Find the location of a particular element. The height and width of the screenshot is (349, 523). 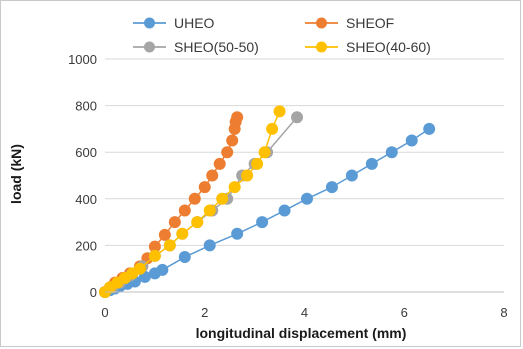

y-tick-label-0: 0 is located at coordinates (93, 292).